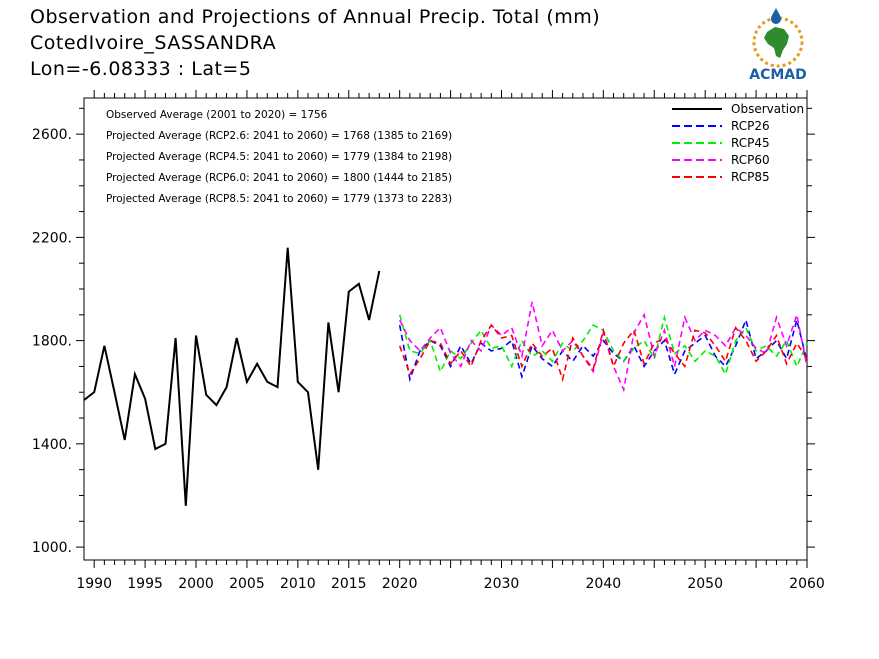 This screenshot has width=879, height=659. What do you see at coordinates (349, 584) in the screenshot?
I see `x-tick-label: 2015` at bounding box center [349, 584].